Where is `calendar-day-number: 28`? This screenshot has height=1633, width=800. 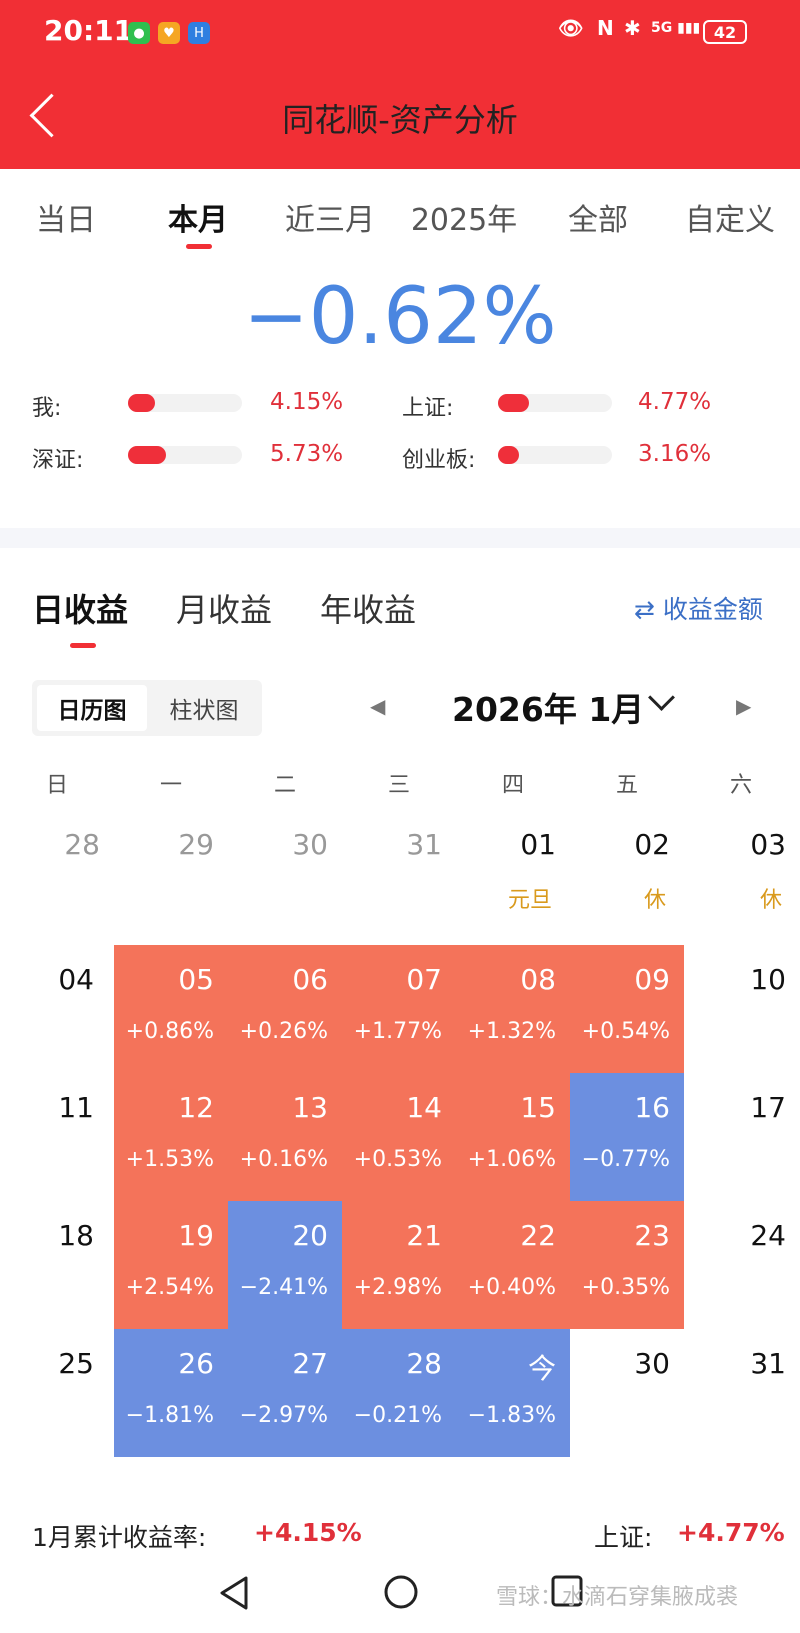
calendar-day-number: 28 is located at coordinates (424, 1363).